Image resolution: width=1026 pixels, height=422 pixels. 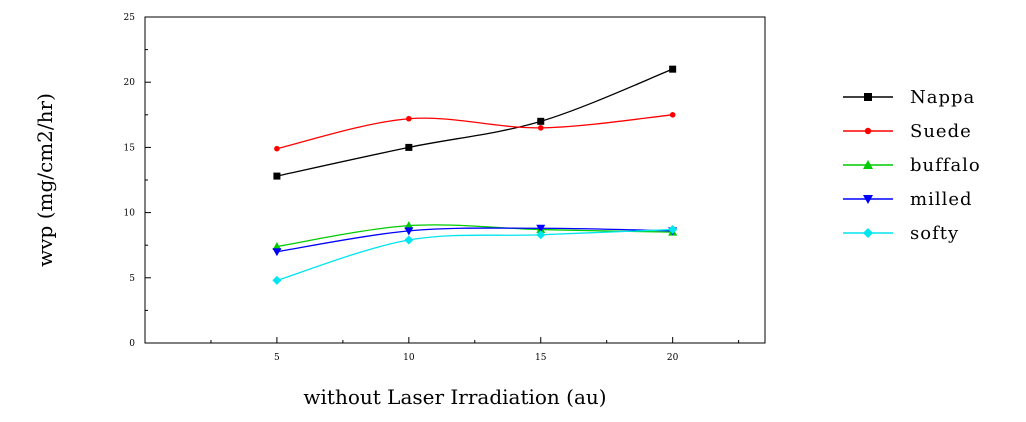 What do you see at coordinates (475, 350) in the screenshot?
I see `x-axis: 5 10 15 20` at bounding box center [475, 350].